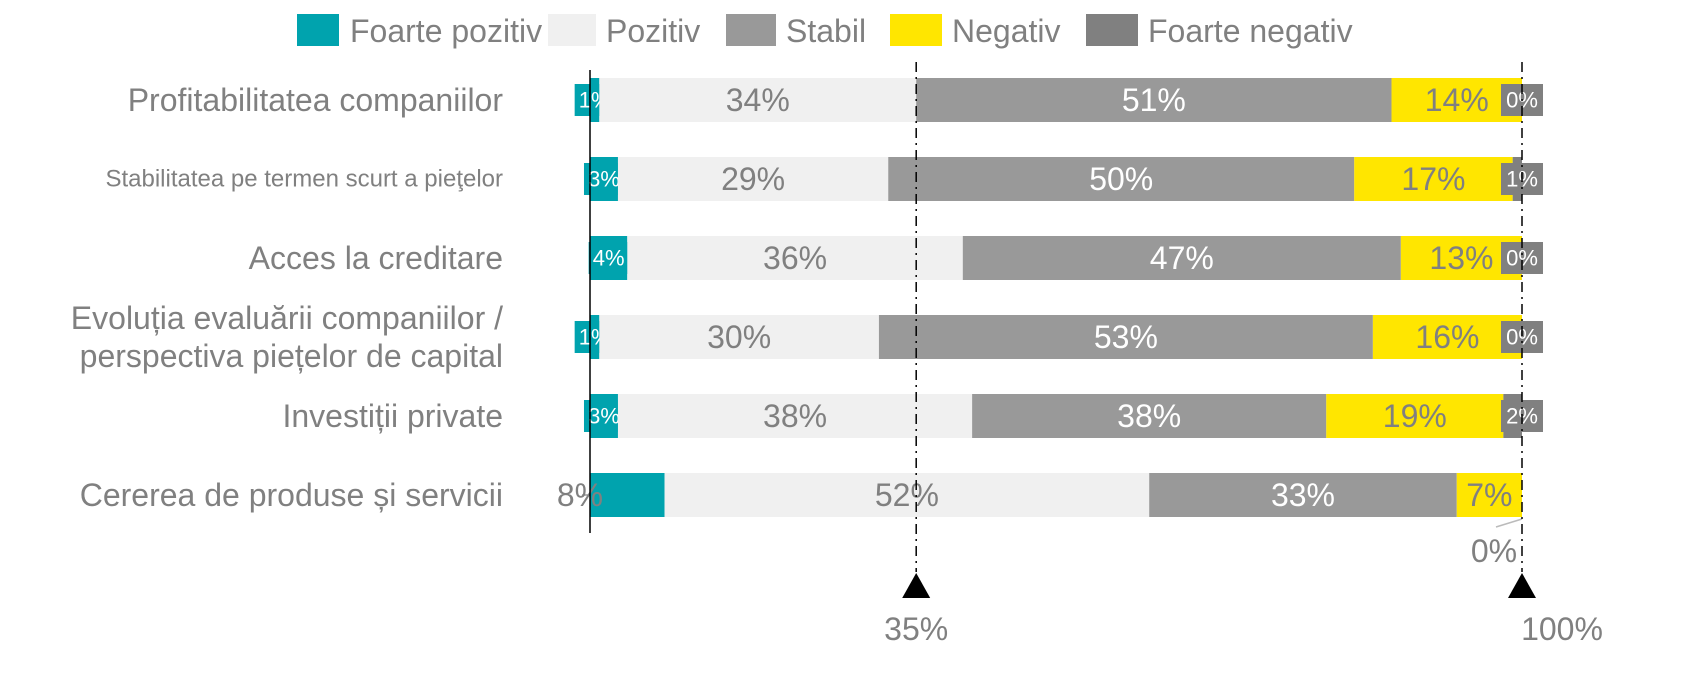 Image resolution: width=1690 pixels, height=692 pixels. Describe the element at coordinates (1562, 629) in the screenshot. I see `reference-label: 100%` at that location.